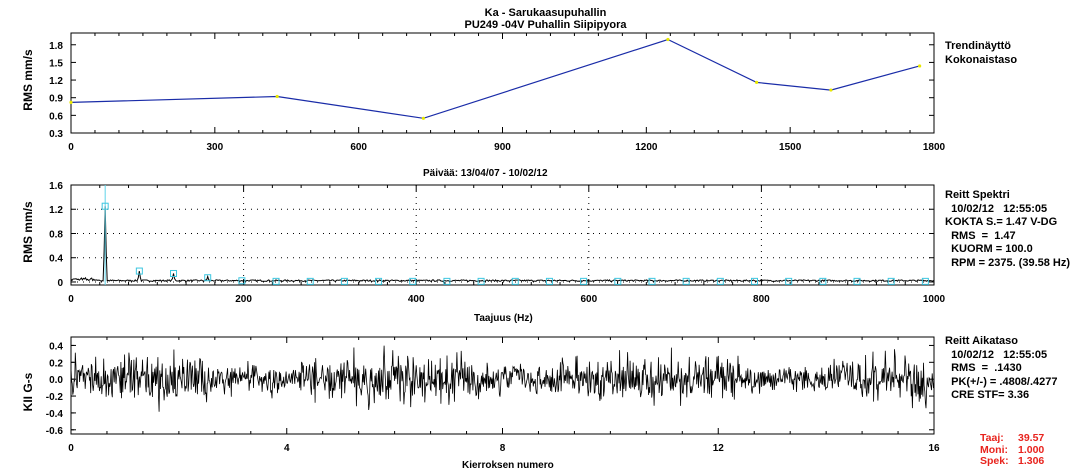 Image resolution: width=1091 pixels, height=473 pixels. Describe the element at coordinates (761, 299) in the screenshot. I see `x-tick-label: 800` at that location.